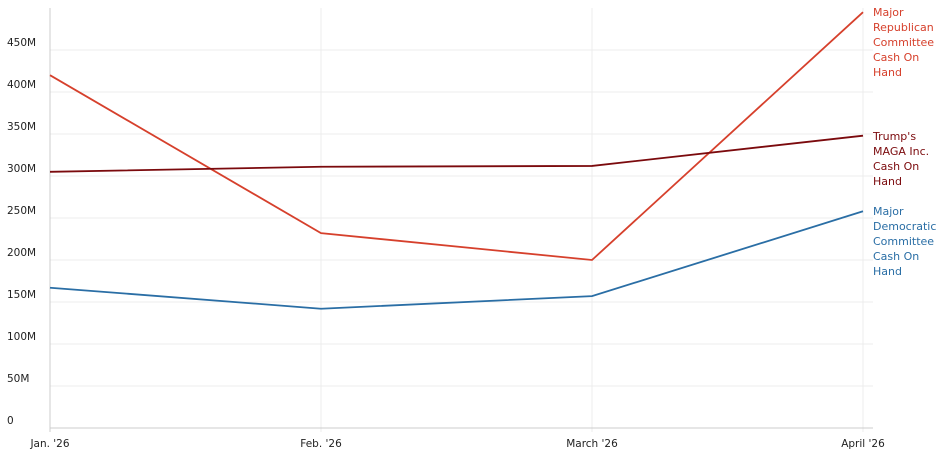  Describe the element at coordinates (456, 153) in the screenshot. I see `series-line` at that location.